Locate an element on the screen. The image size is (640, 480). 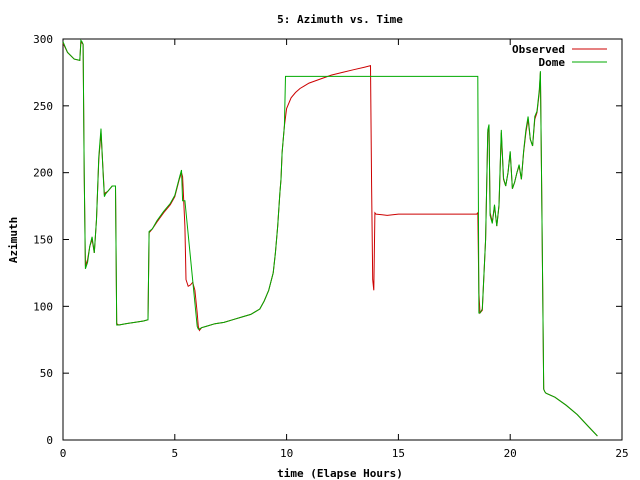
x-tick-label: 20 is located at coordinates (510, 453).